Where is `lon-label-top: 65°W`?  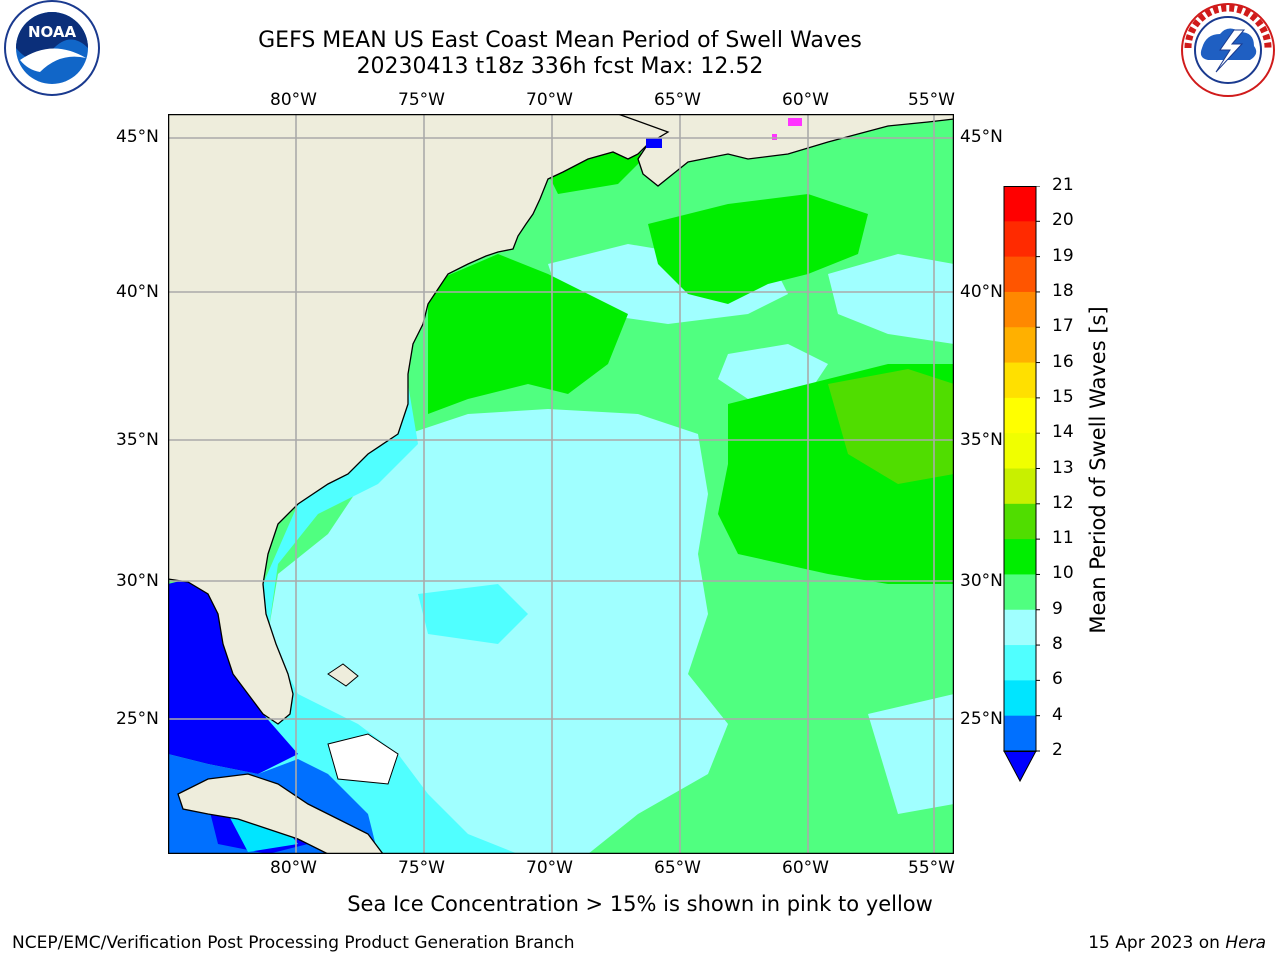 lon-label-top: 65°W is located at coordinates (677, 100).